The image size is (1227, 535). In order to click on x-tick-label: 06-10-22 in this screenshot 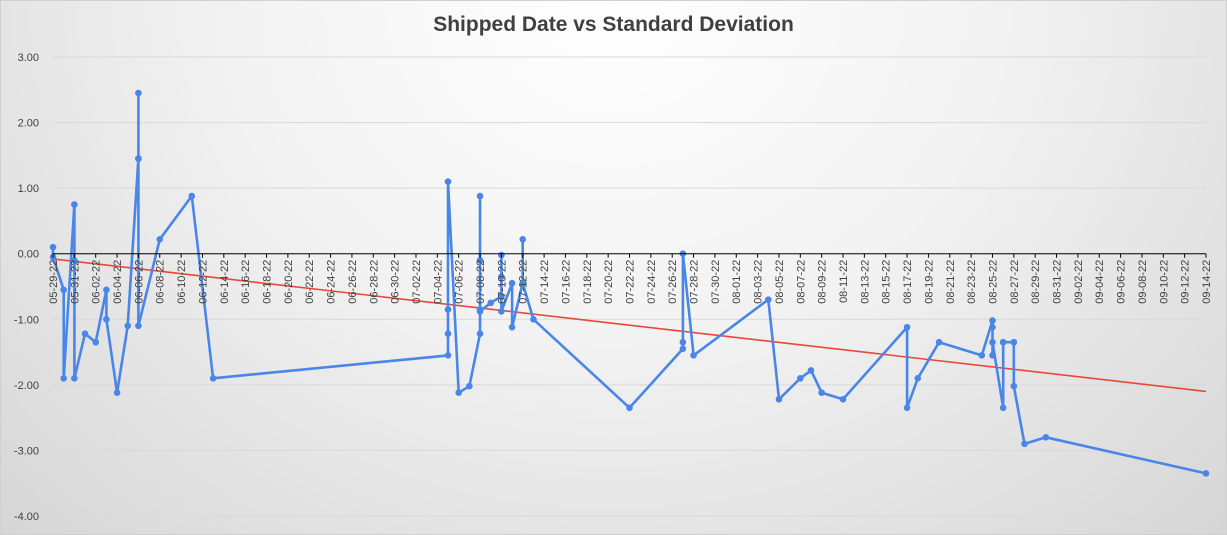, I will do `click(182, 282)`.